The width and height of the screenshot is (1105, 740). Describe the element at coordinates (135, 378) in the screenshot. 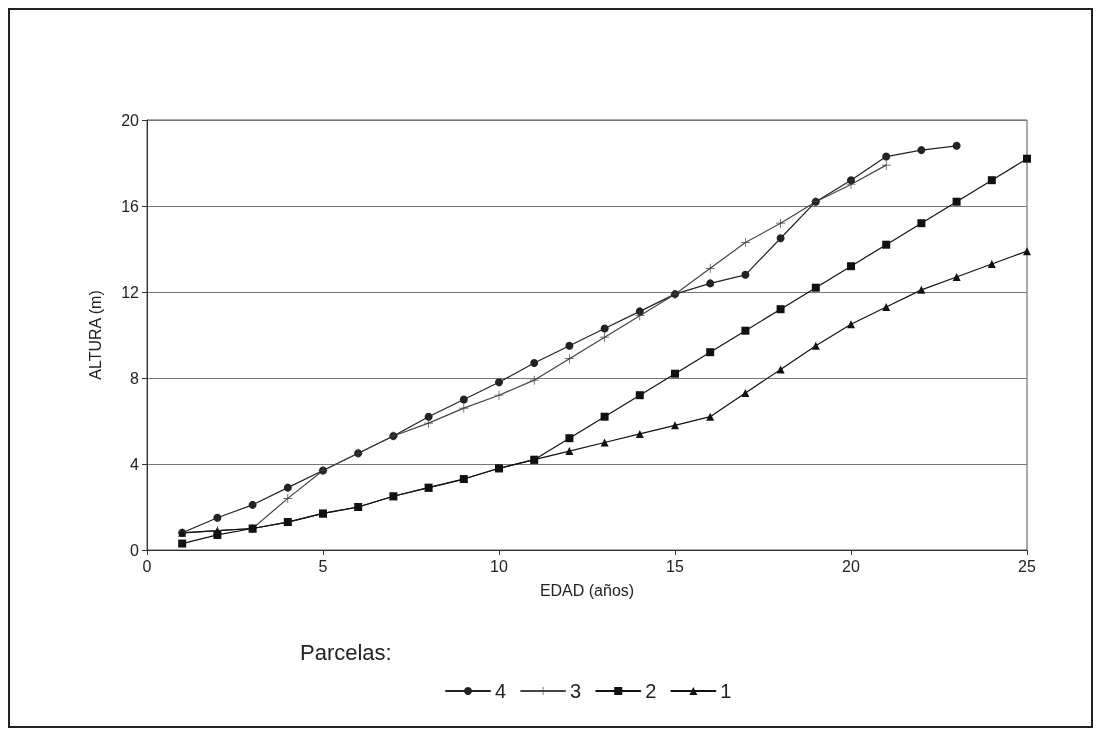

I see `y-tick-label: 8` at that location.